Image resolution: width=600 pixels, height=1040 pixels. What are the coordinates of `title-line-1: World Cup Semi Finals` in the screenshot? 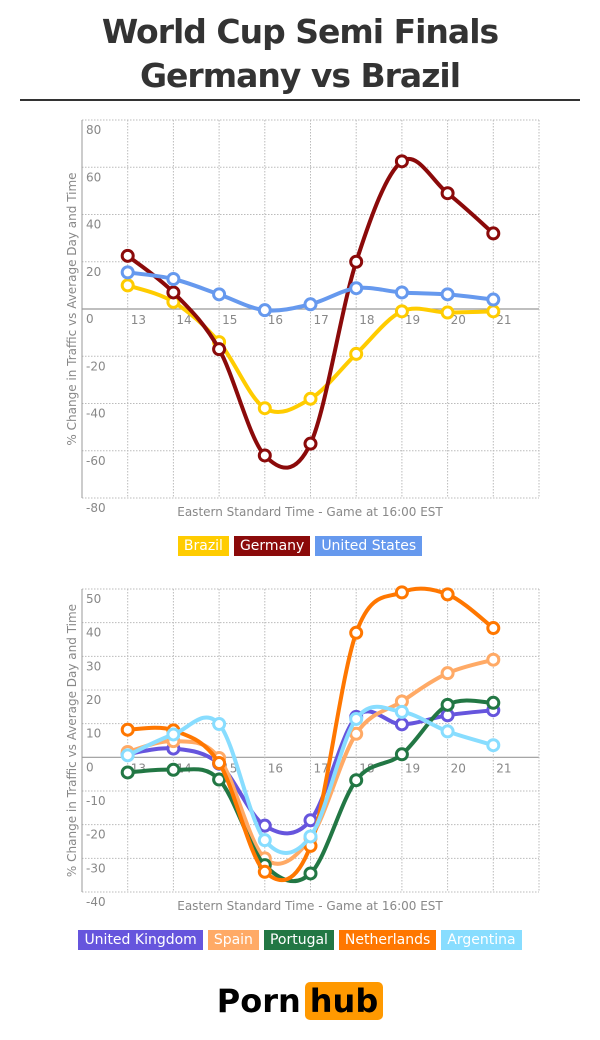 It's located at (300, 31).